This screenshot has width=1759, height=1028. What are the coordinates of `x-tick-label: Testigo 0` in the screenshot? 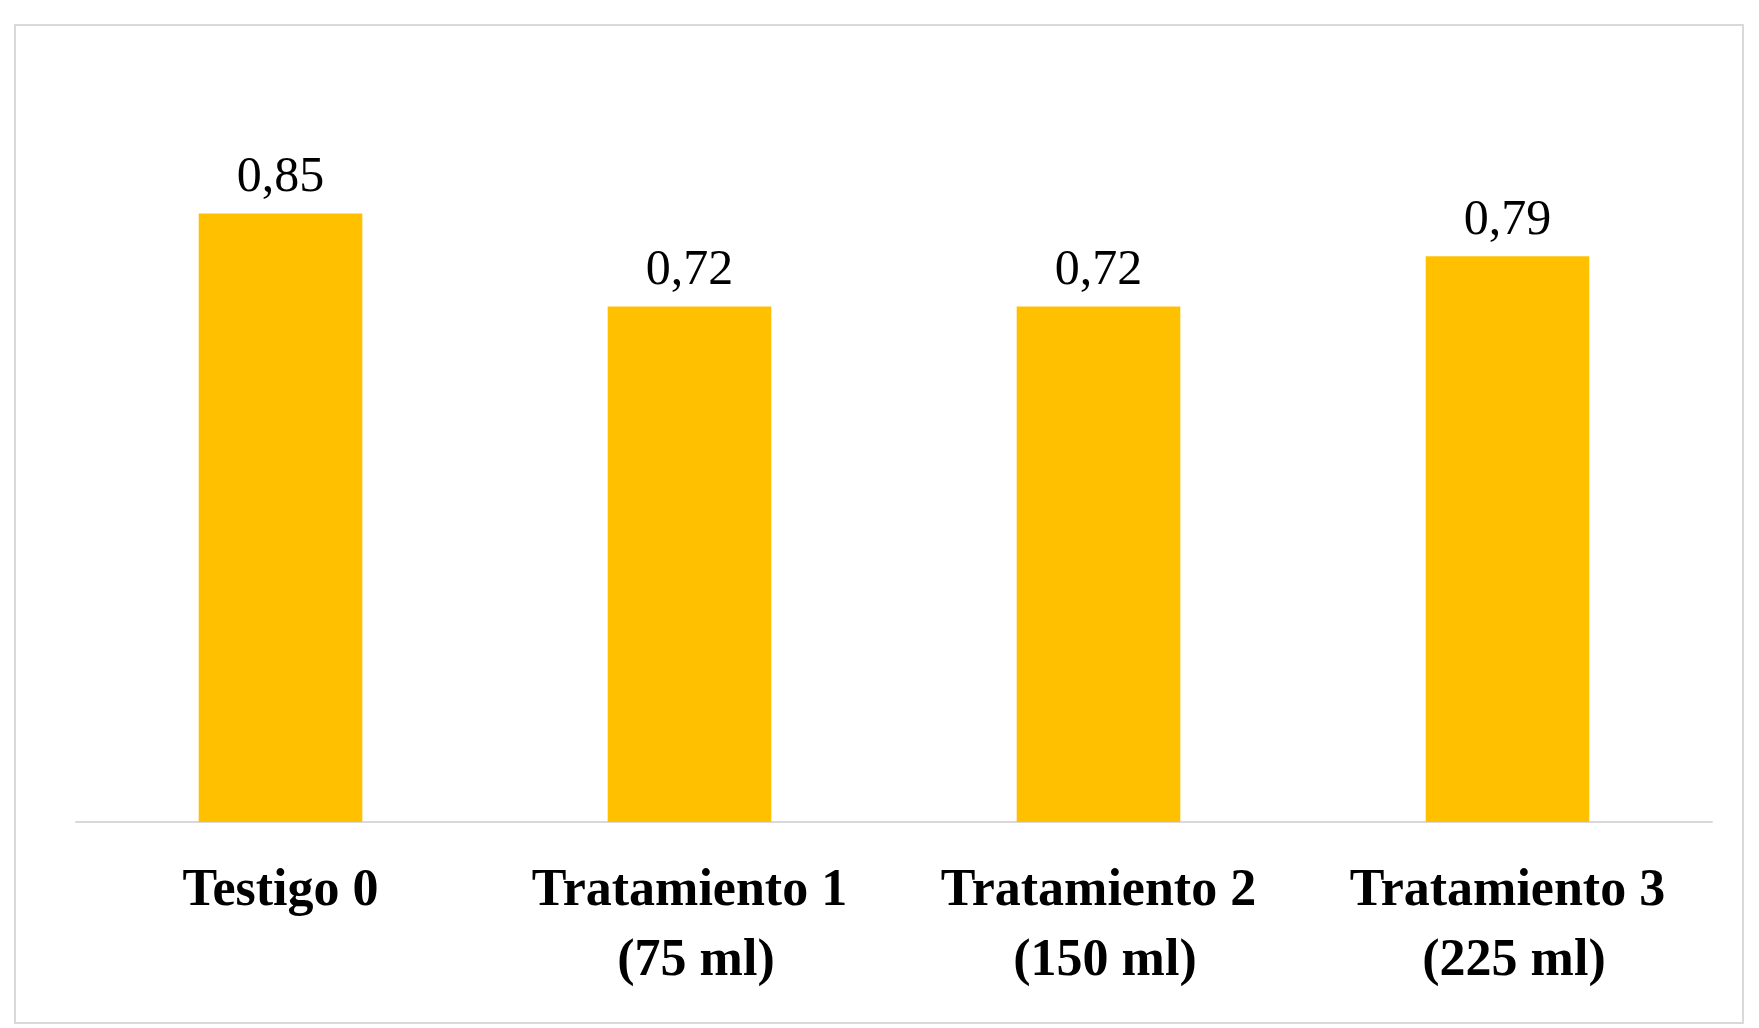 It's located at (280, 887).